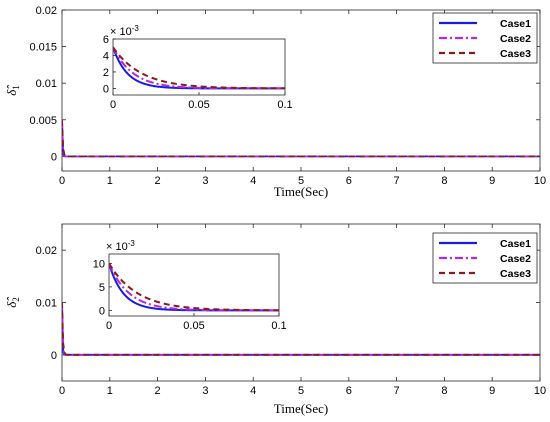  Describe the element at coordinates (106, 40) in the screenshot. I see `inset-y-tick-label: 6` at that location.